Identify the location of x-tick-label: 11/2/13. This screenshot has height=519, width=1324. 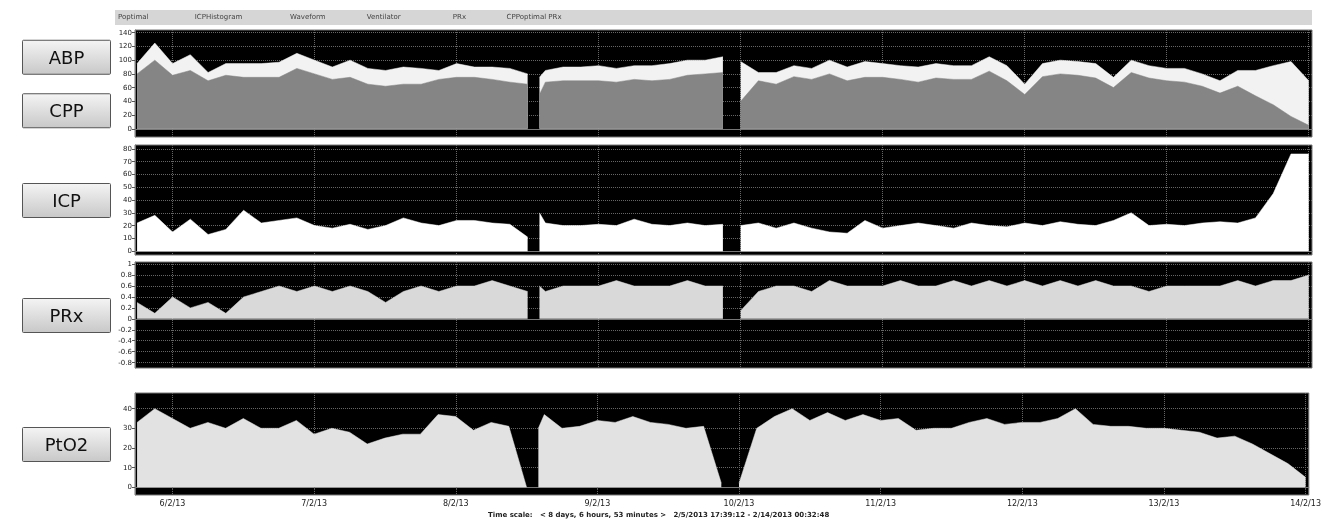
(881, 503).